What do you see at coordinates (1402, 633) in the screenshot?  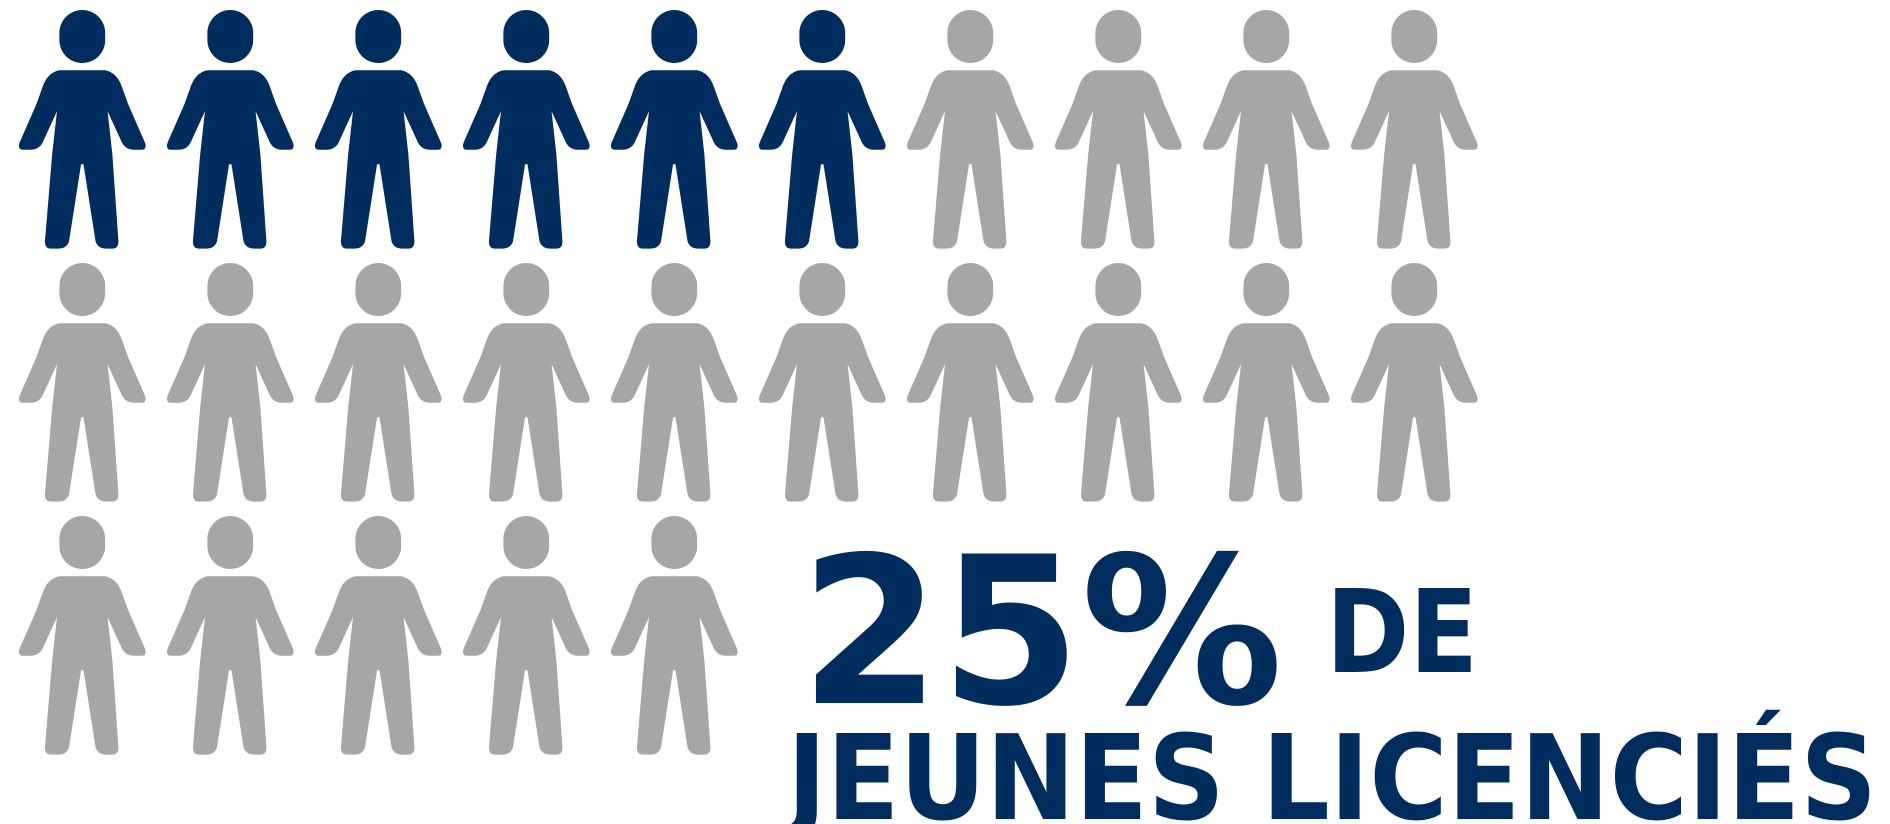 I see `label: DE` at bounding box center [1402, 633].